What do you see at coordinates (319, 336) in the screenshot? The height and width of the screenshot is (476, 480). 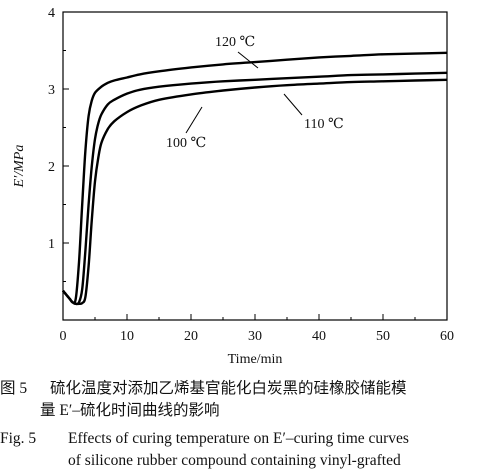 I see `x-tick-label: 40` at bounding box center [319, 336].